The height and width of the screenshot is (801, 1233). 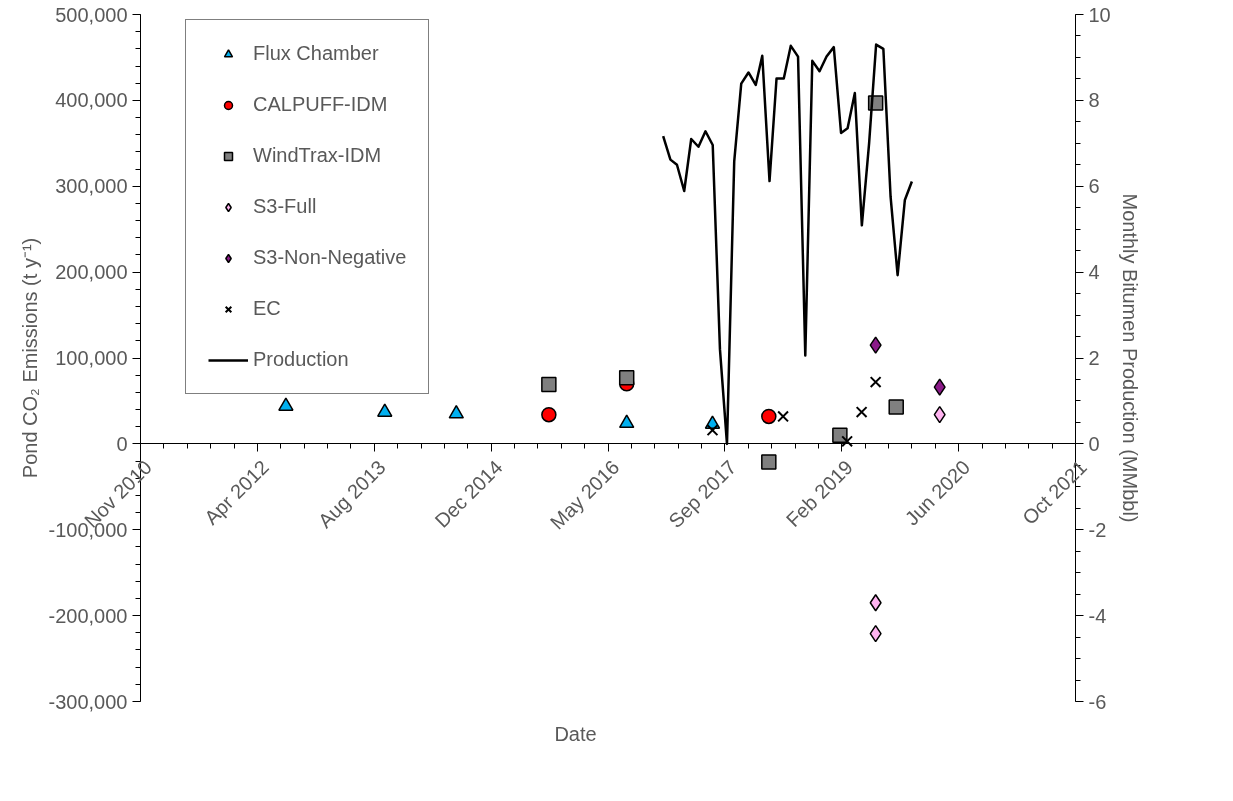 What do you see at coordinates (285, 206) in the screenshot?
I see `legend-label: S3-Full` at bounding box center [285, 206].